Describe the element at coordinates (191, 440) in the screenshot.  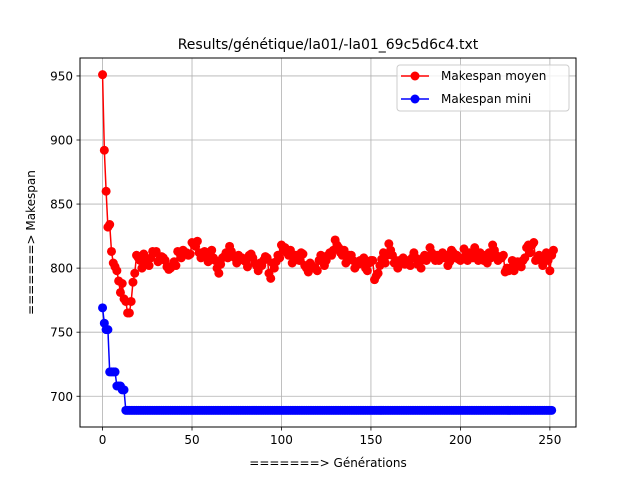
I see `x-tick-label: 50` at that location.